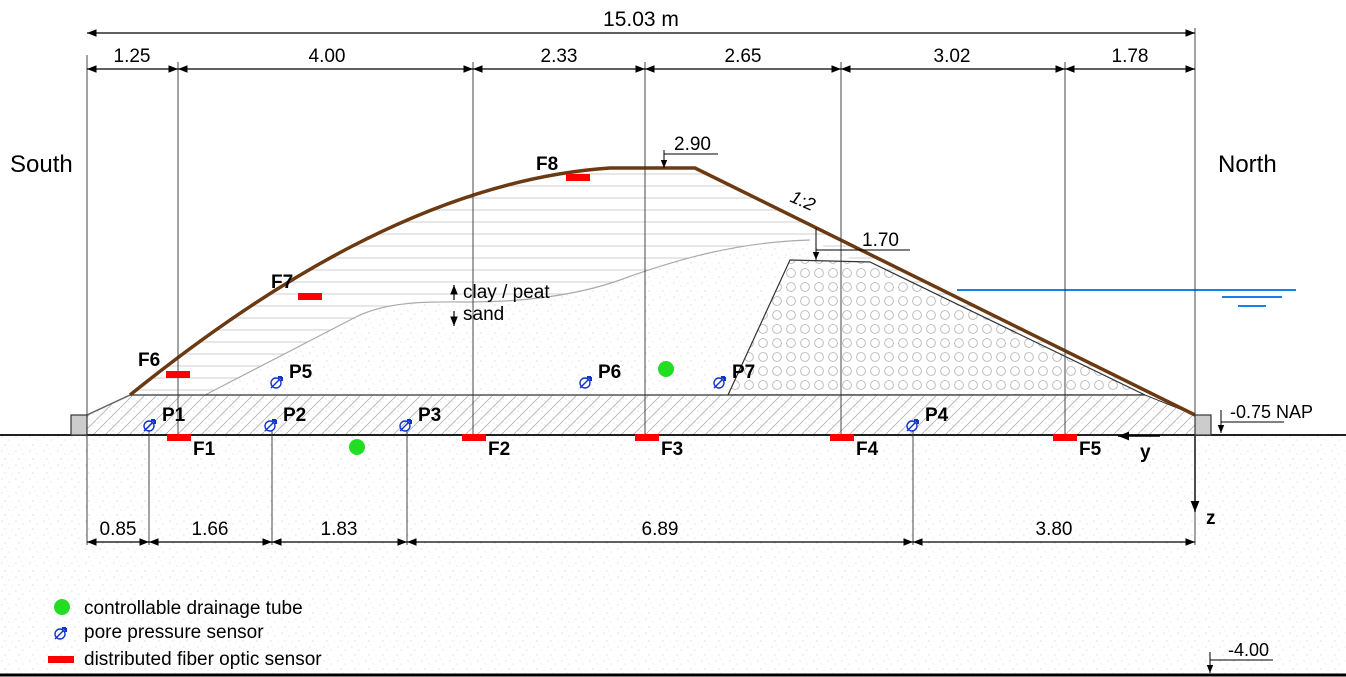 This screenshot has height=677, width=1346. I want to click on top-dim-3: 2.33, so click(559, 56).